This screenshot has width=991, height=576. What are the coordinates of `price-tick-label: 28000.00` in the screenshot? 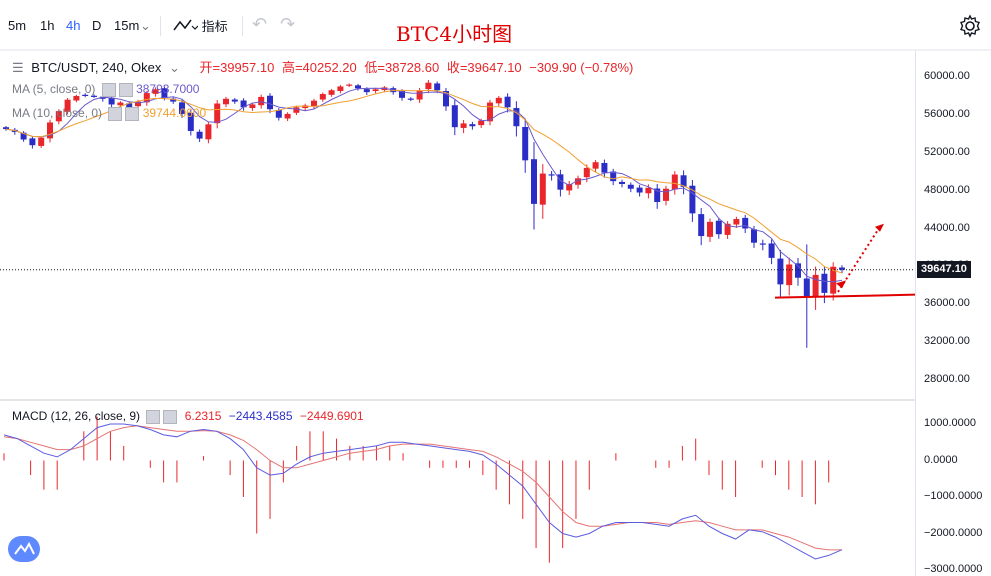 It's located at (947, 379).